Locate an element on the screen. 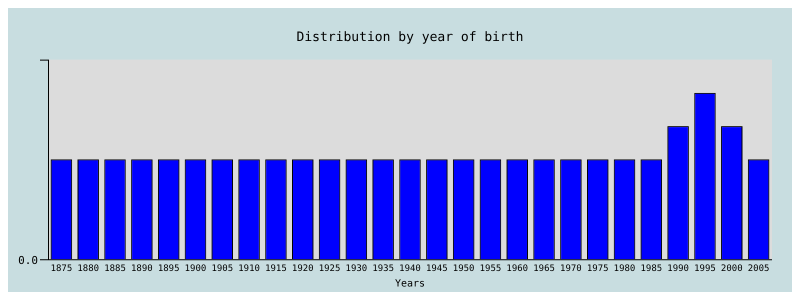 This screenshot has width=800, height=300. x-tick-label: 1880 is located at coordinates (88, 269).